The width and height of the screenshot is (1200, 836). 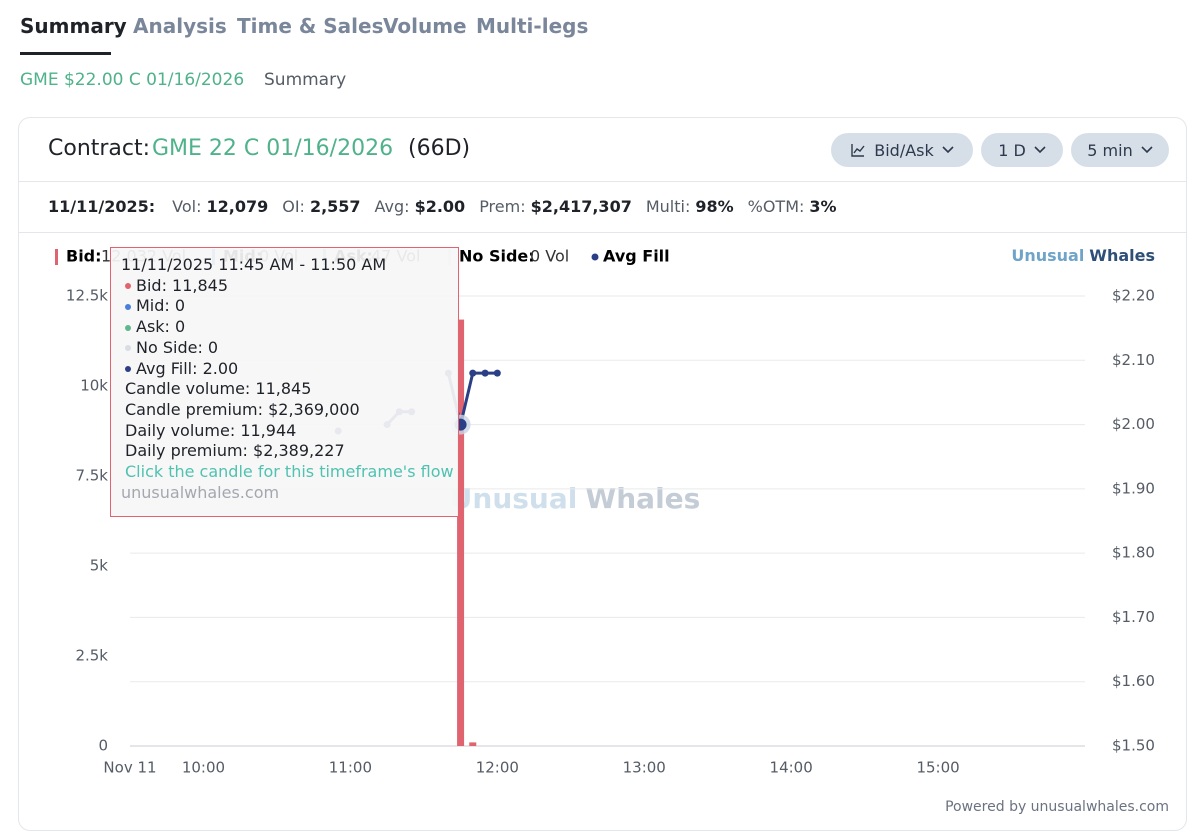 I want to click on tooltip-text: Avg Fill: 2.00, so click(x=187, y=368).